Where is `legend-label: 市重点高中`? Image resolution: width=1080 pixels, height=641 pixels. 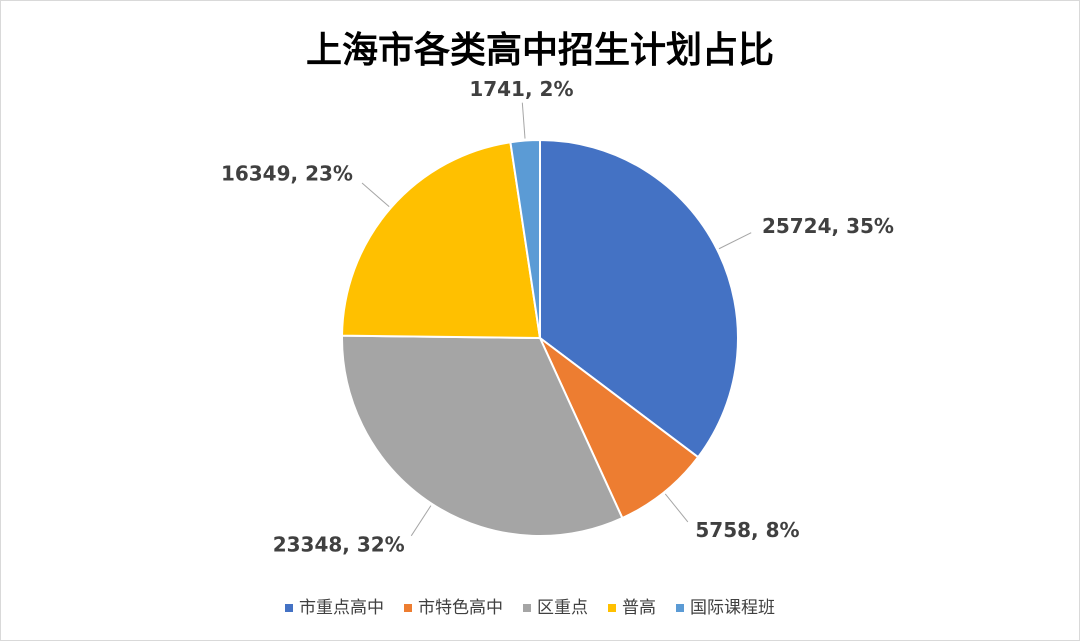 legend-label: 市重点高中 is located at coordinates (341, 608).